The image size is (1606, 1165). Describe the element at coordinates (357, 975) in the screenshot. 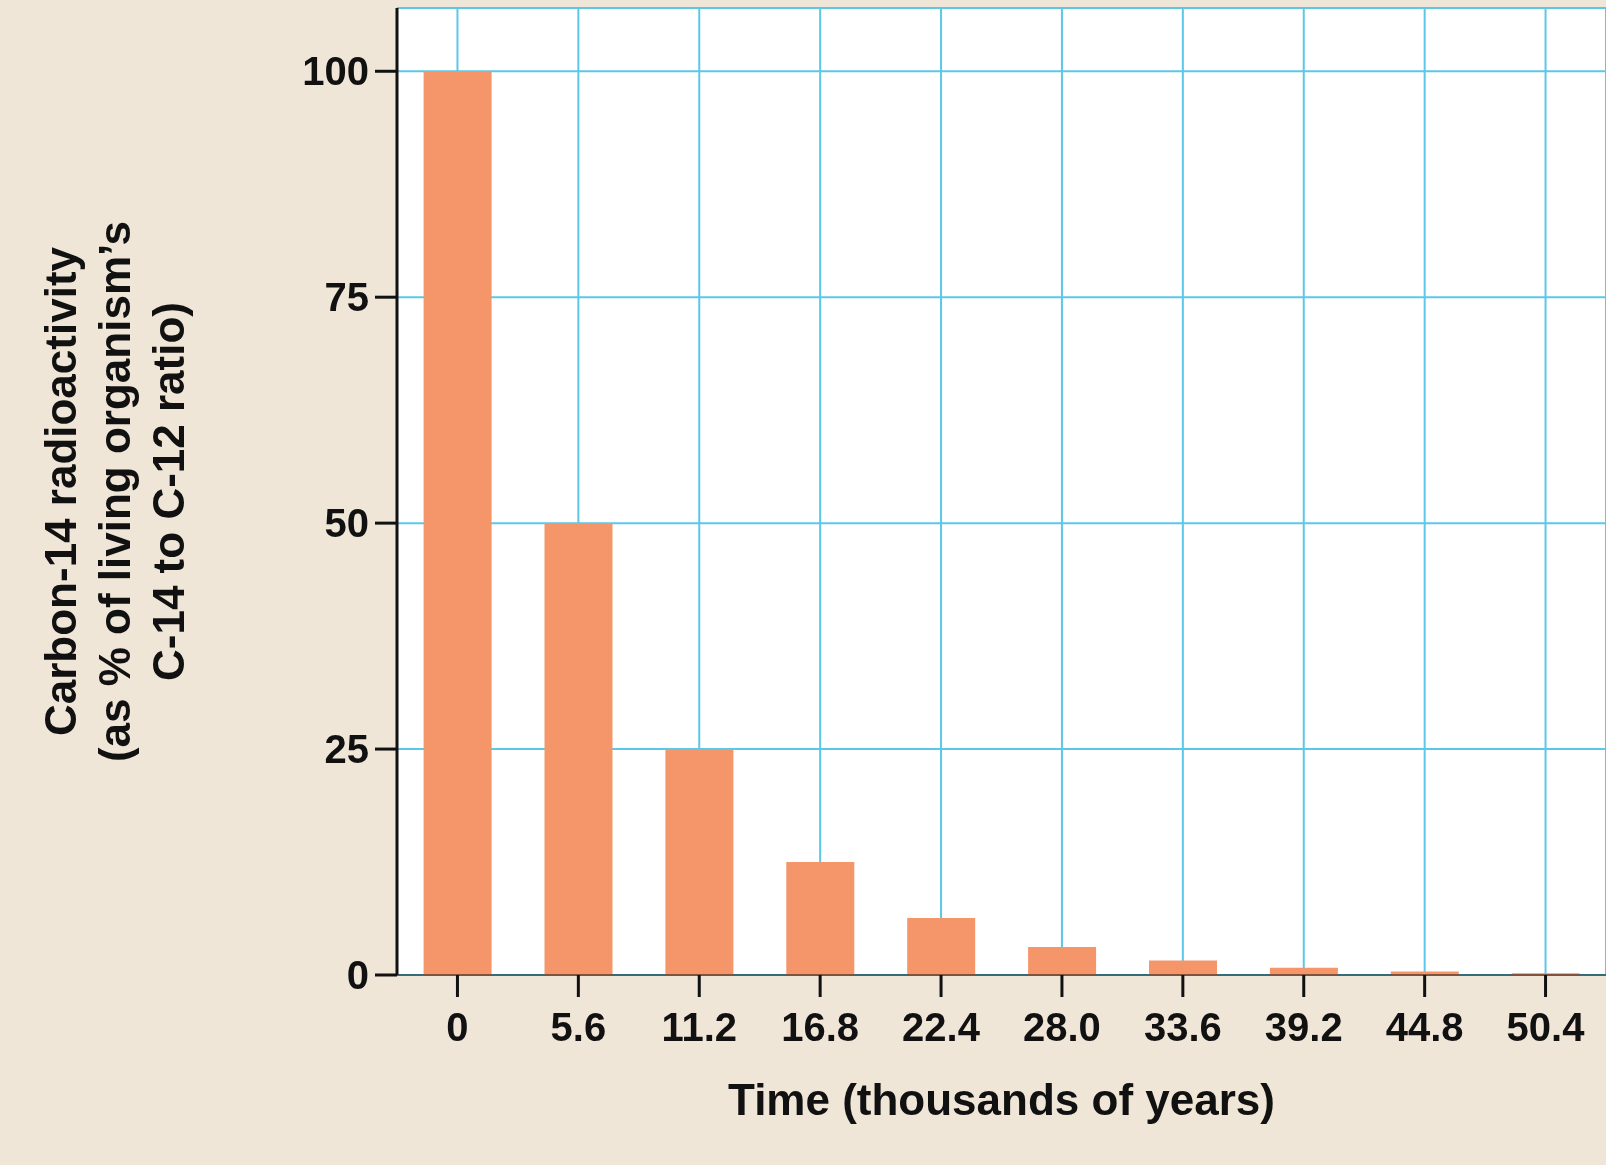

I see `y-tick-label: 0` at that location.